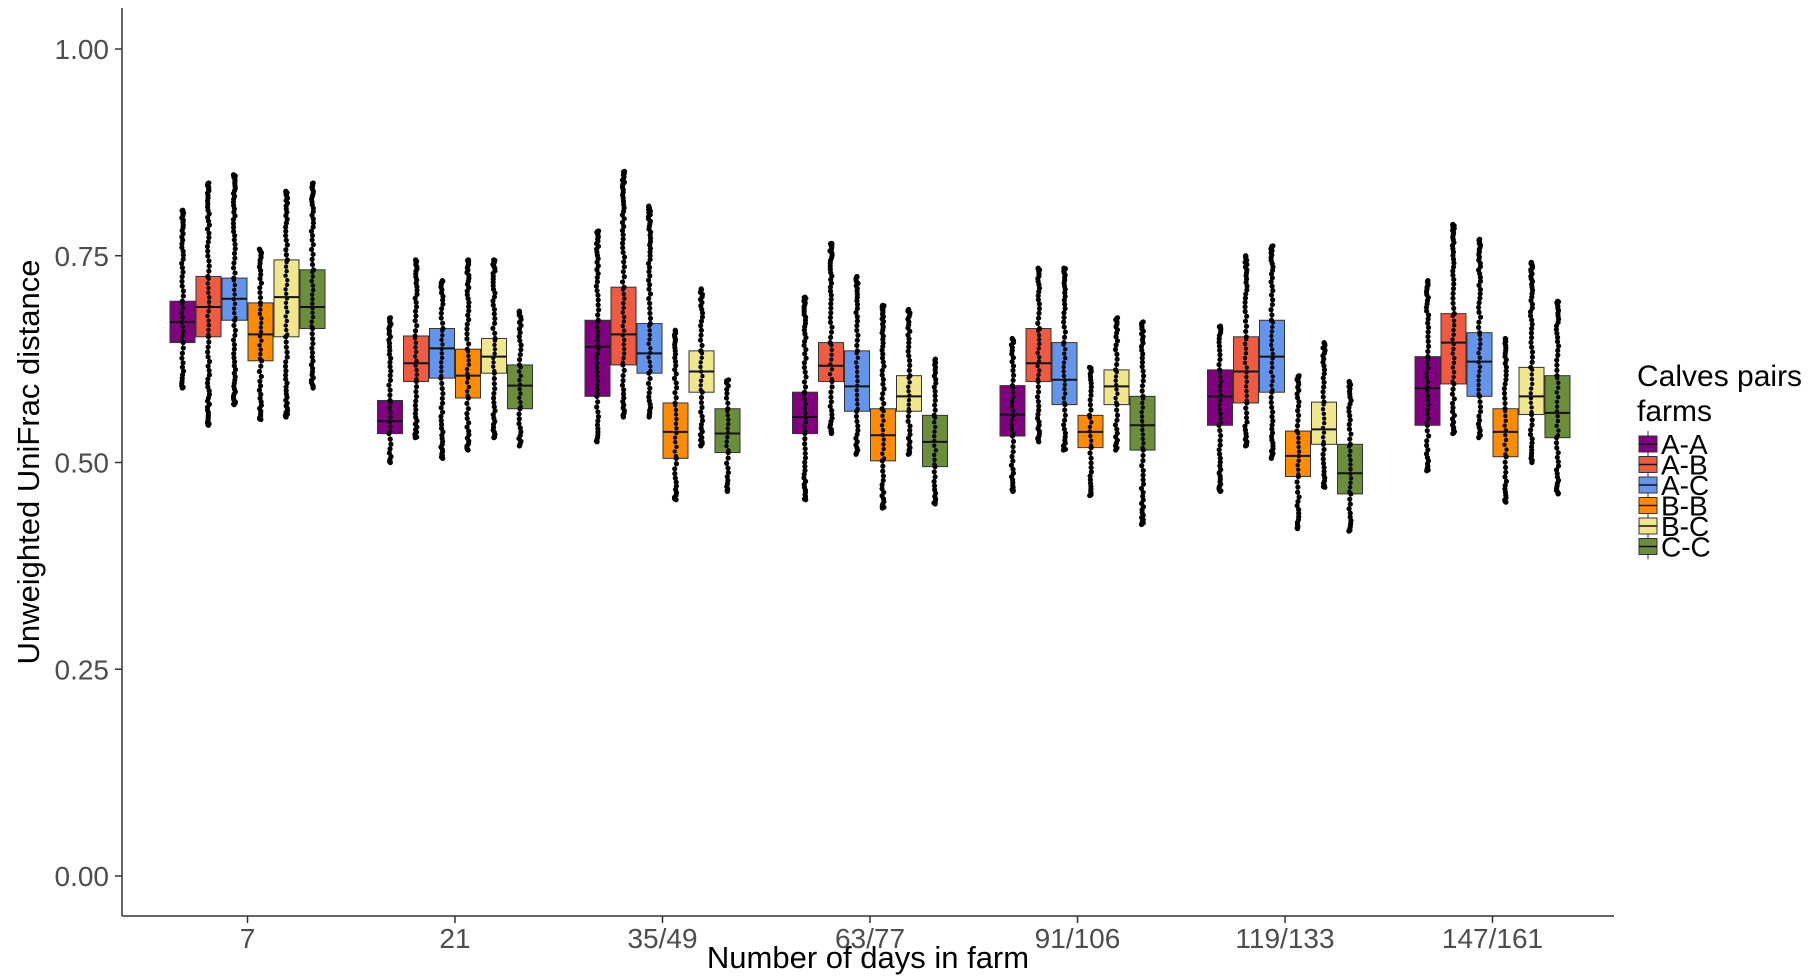  What do you see at coordinates (28, 462) in the screenshot?
I see `y-axis-title: Unweighted UniFrac distance` at bounding box center [28, 462].